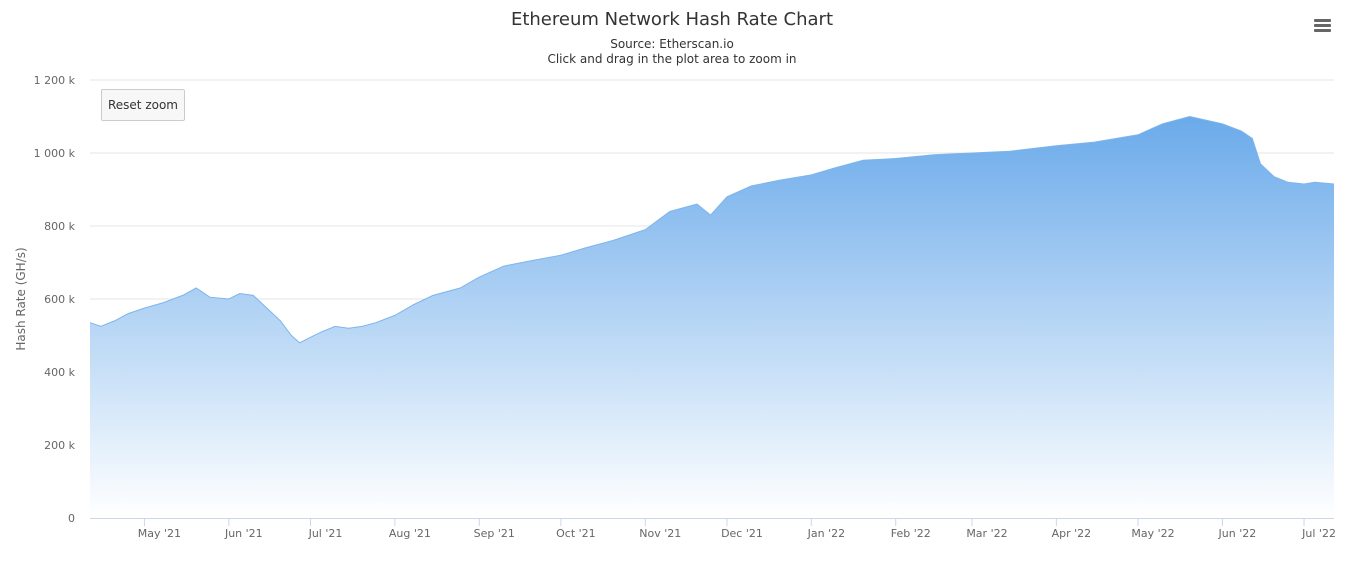 The height and width of the screenshot is (566, 1355). Describe the element at coordinates (59, 445) in the screenshot. I see `y-tick-label: 200 k` at that location.